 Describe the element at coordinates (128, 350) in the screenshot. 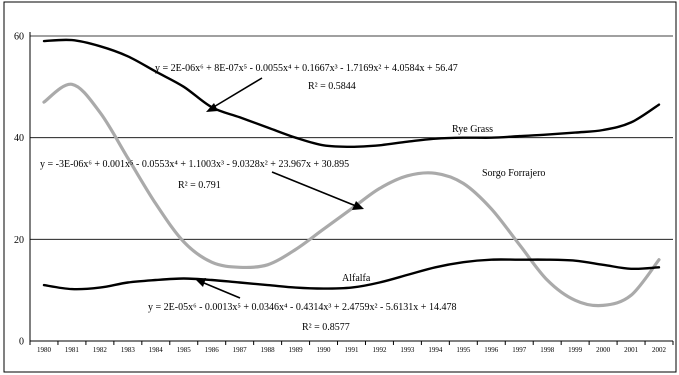

I see `x-tick-label: 1983` at that location.